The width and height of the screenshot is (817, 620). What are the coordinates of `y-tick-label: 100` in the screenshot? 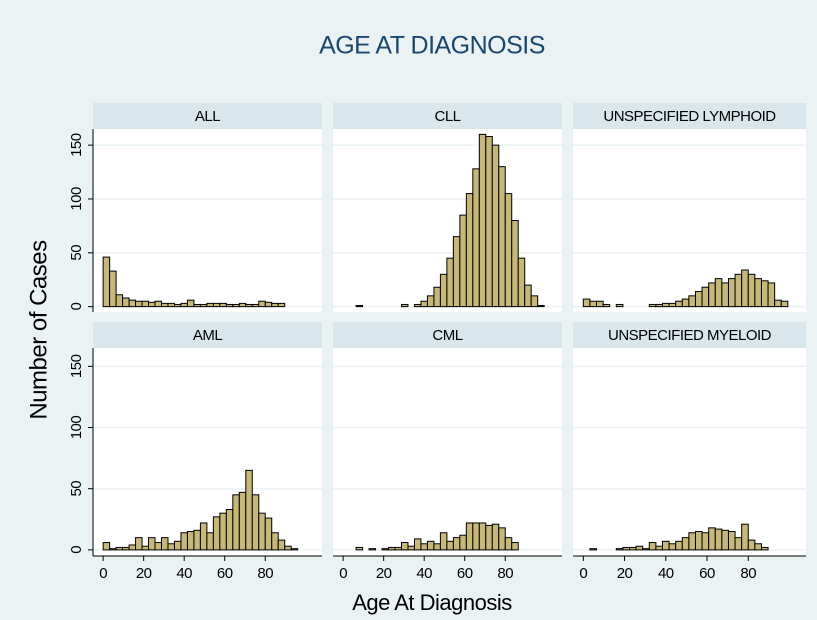 It's located at (76, 199).